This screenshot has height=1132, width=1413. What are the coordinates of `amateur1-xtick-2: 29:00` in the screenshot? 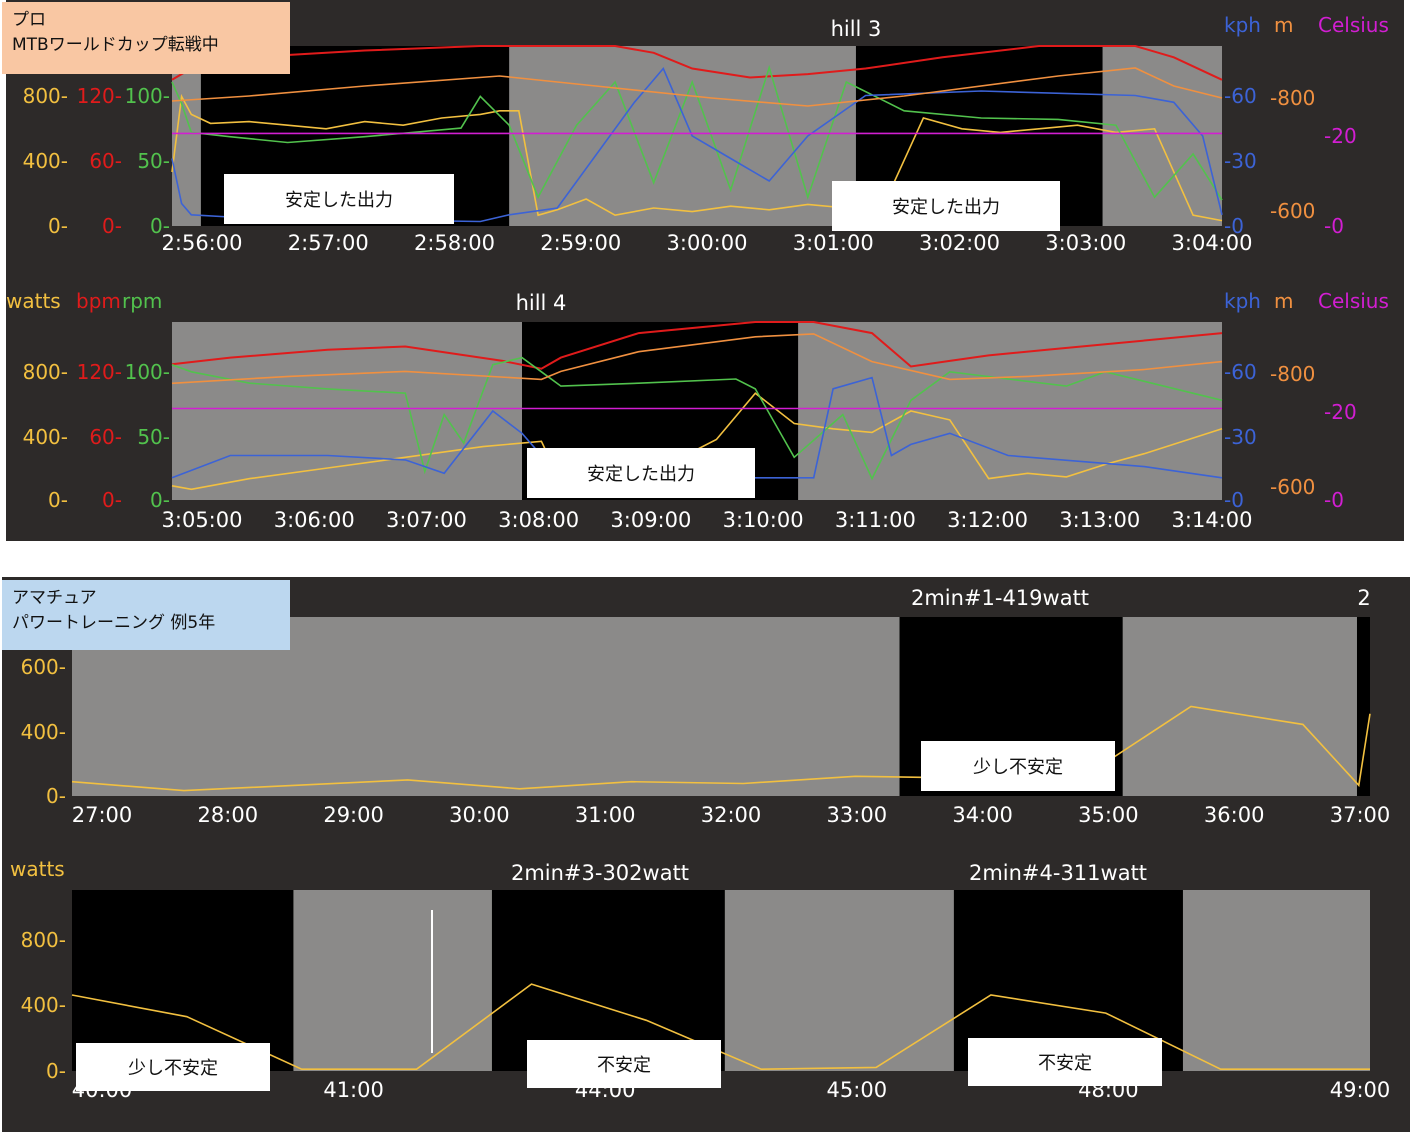 It's located at (353, 815).